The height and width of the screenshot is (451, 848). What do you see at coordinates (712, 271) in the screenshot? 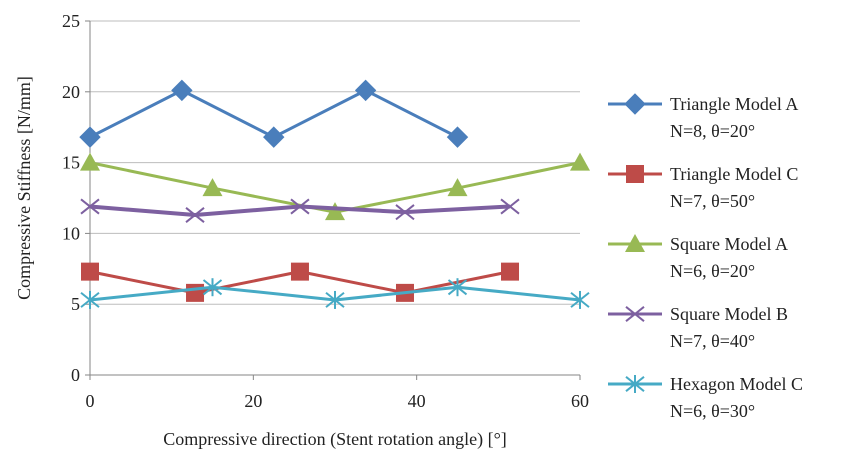
I see `legend-label-detail: N=6, θ=20°` at bounding box center [712, 271].